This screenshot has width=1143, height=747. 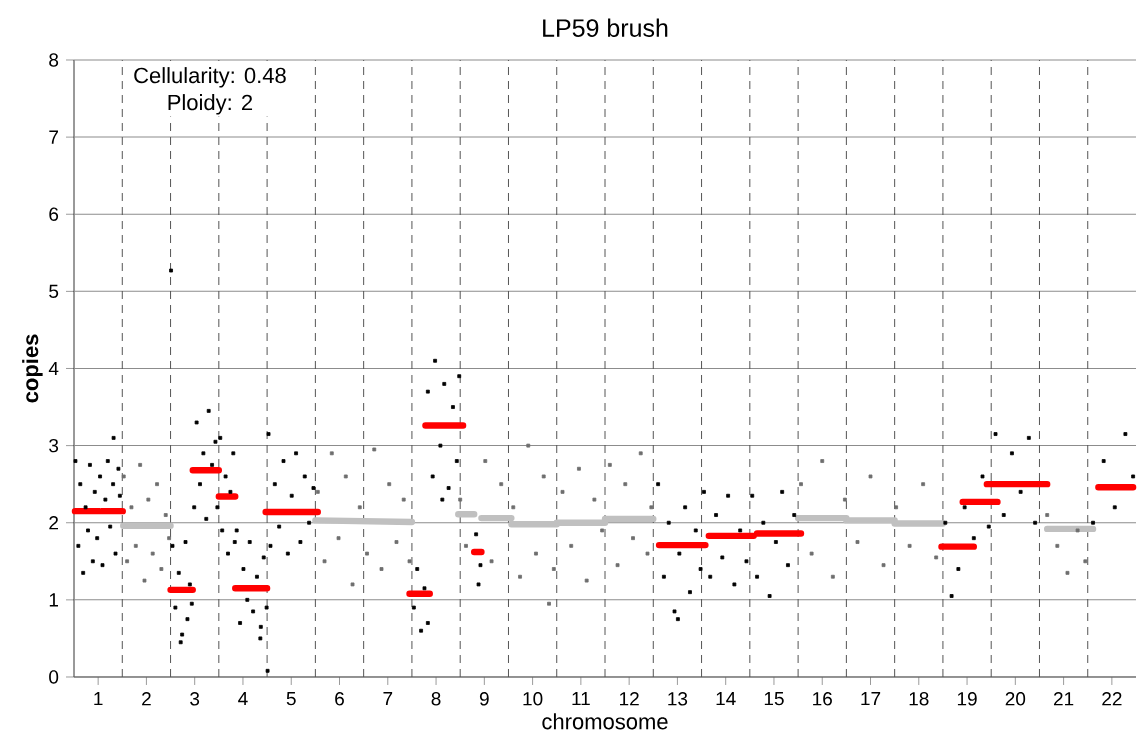 What do you see at coordinates (146, 699) in the screenshot?
I see `x-tick-label: 2` at bounding box center [146, 699].